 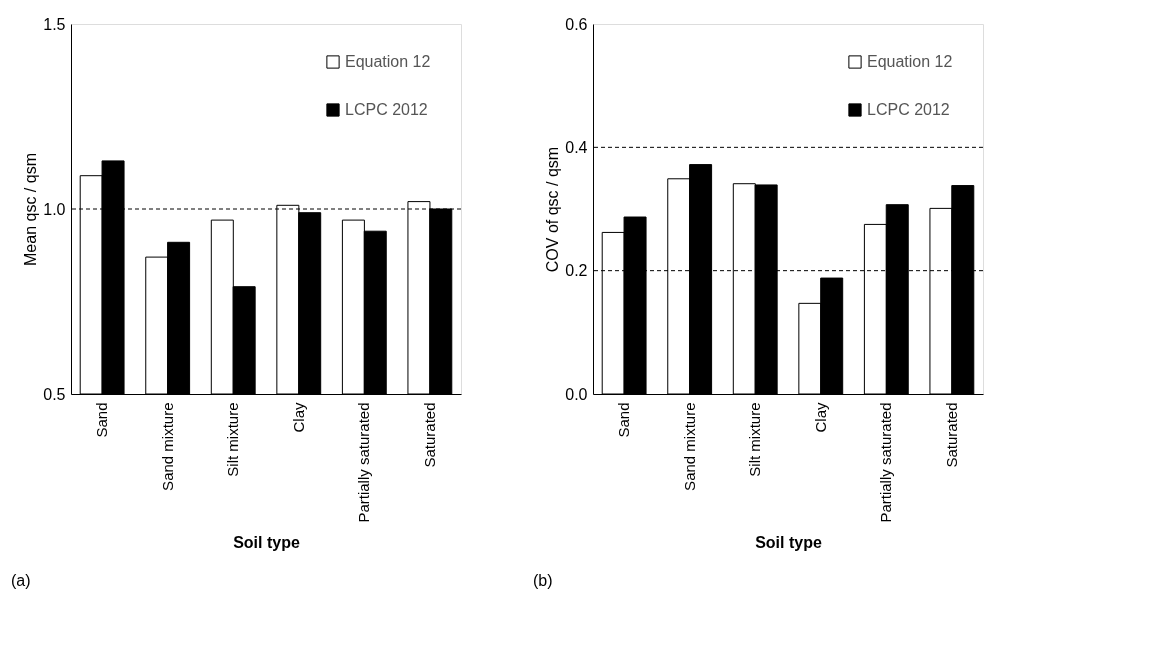 What do you see at coordinates (54, 209) in the screenshot?
I see `y-tick-label: 1.0` at bounding box center [54, 209].